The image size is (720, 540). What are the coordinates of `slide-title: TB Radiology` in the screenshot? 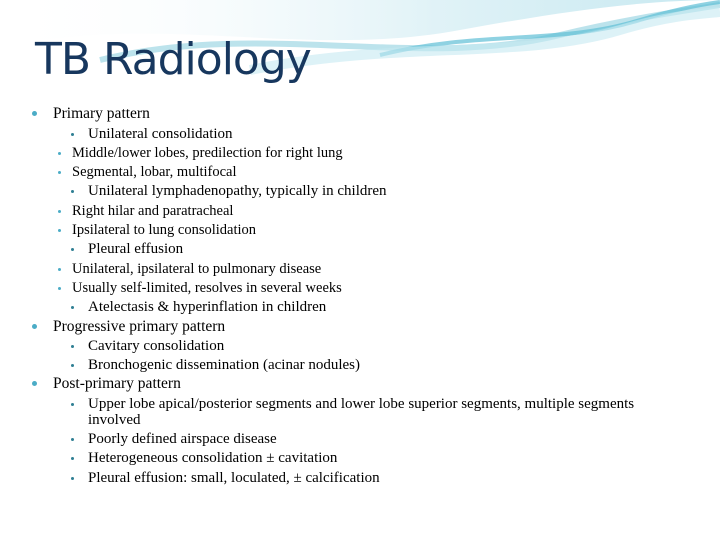 It's located at (173, 59).